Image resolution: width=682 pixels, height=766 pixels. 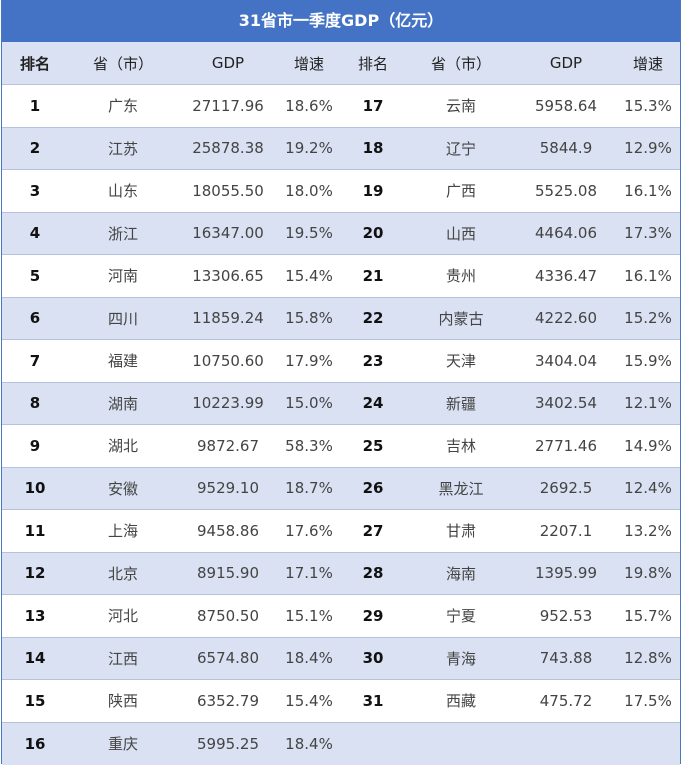 I want to click on province-cell-right: 西藏, so click(x=461, y=700).